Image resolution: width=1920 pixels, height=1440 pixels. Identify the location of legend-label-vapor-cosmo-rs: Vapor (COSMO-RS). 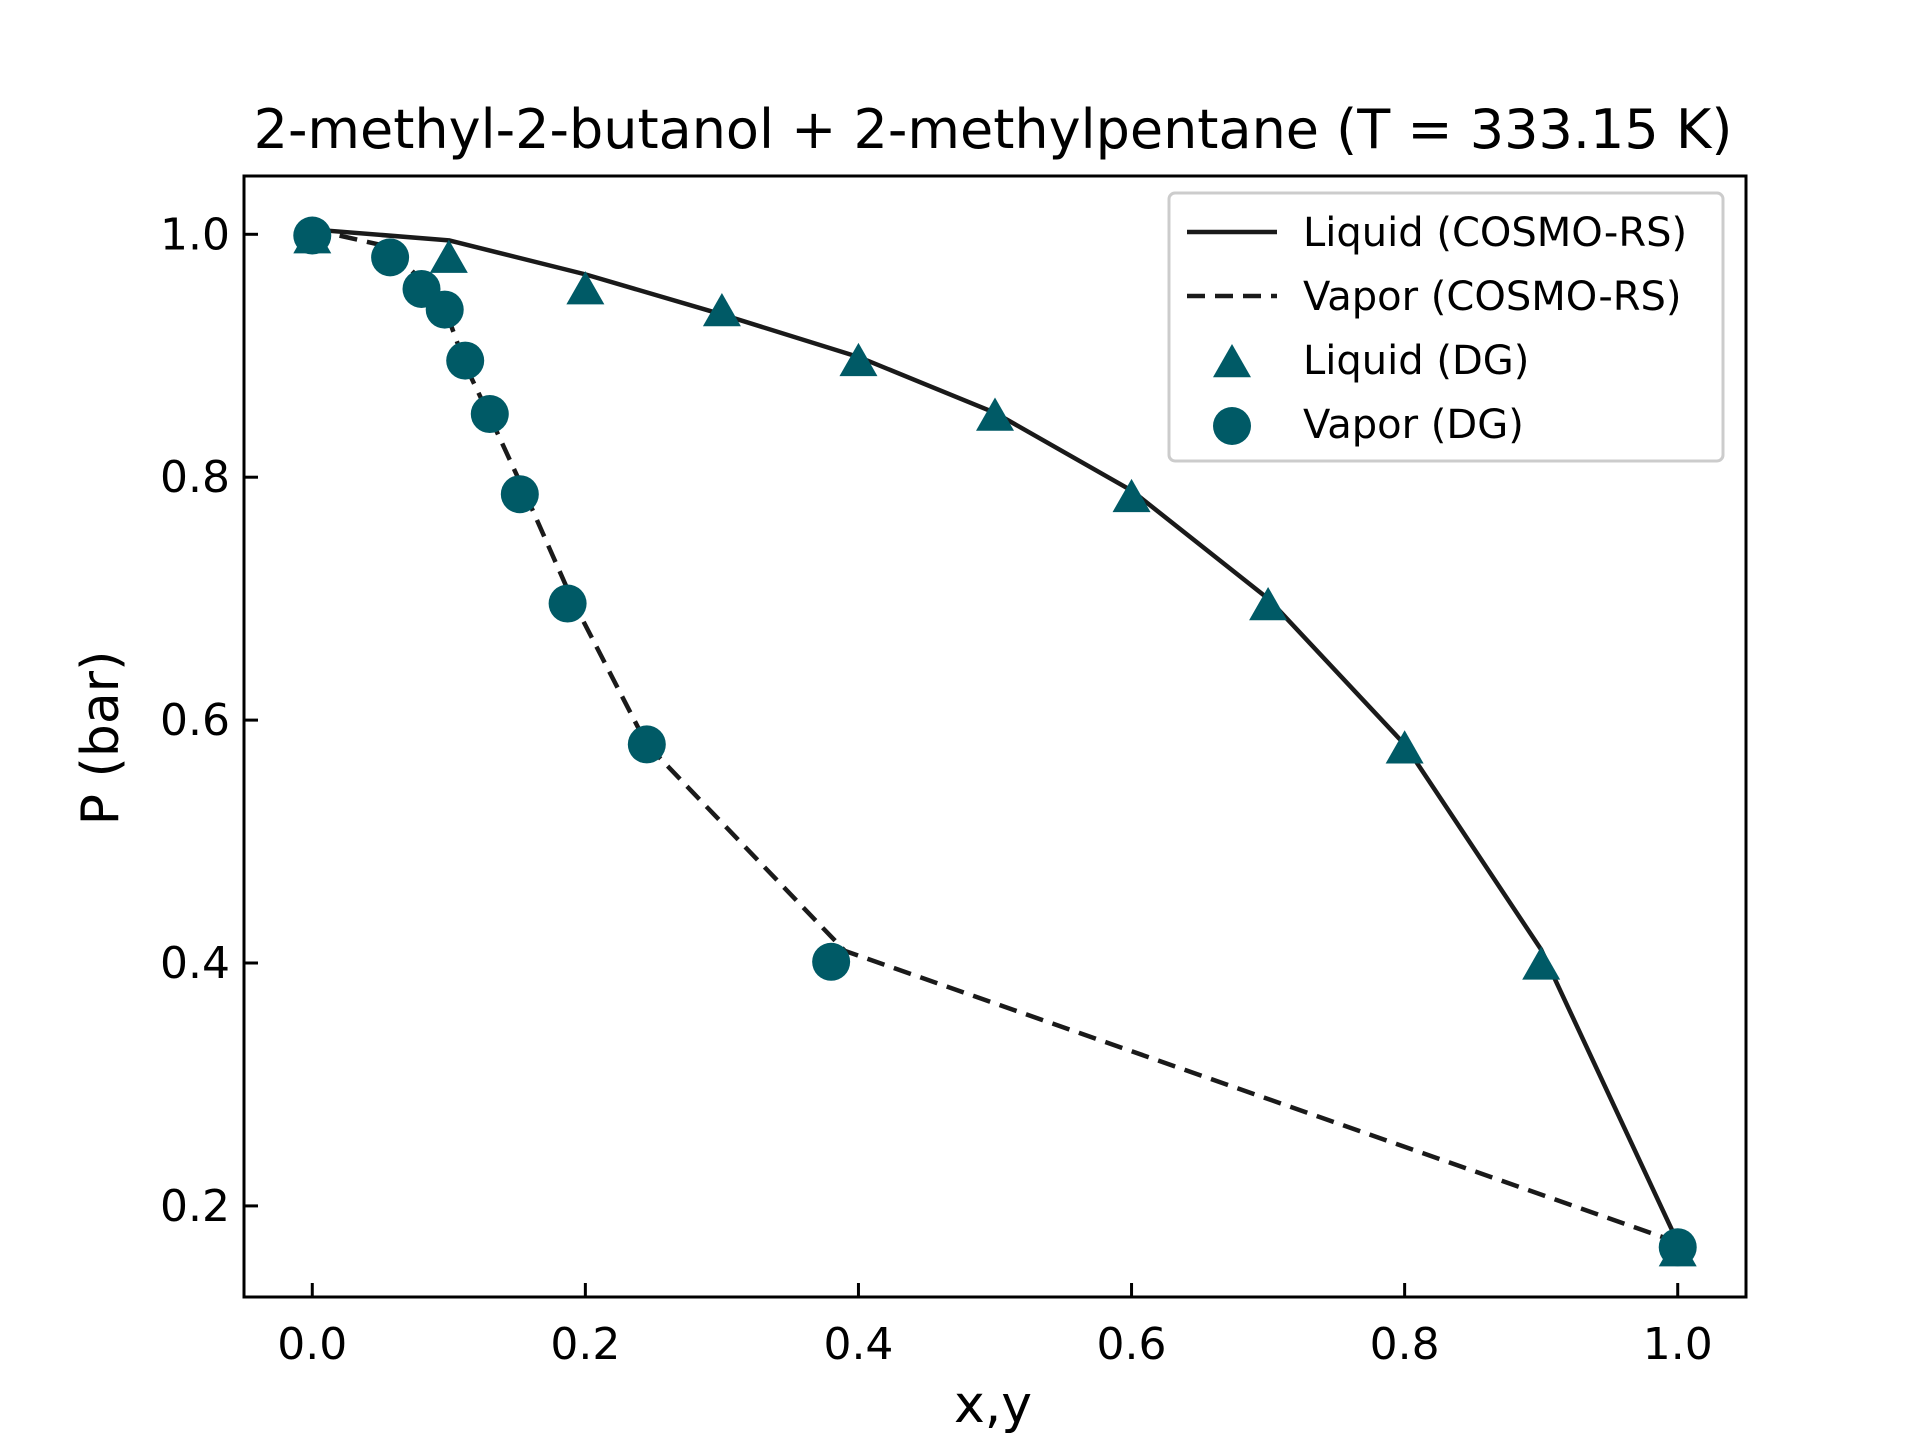
(1492, 297).